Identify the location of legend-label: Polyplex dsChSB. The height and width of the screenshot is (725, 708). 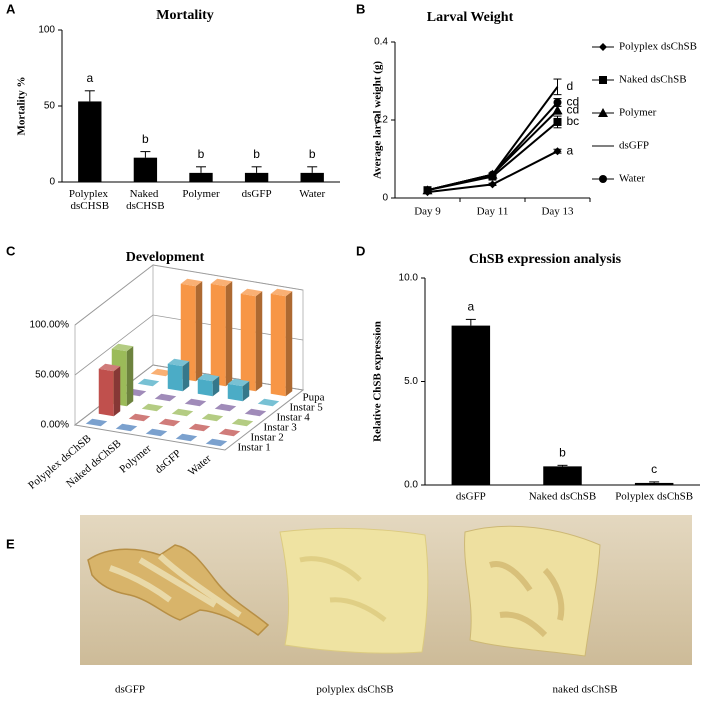
(658, 47).